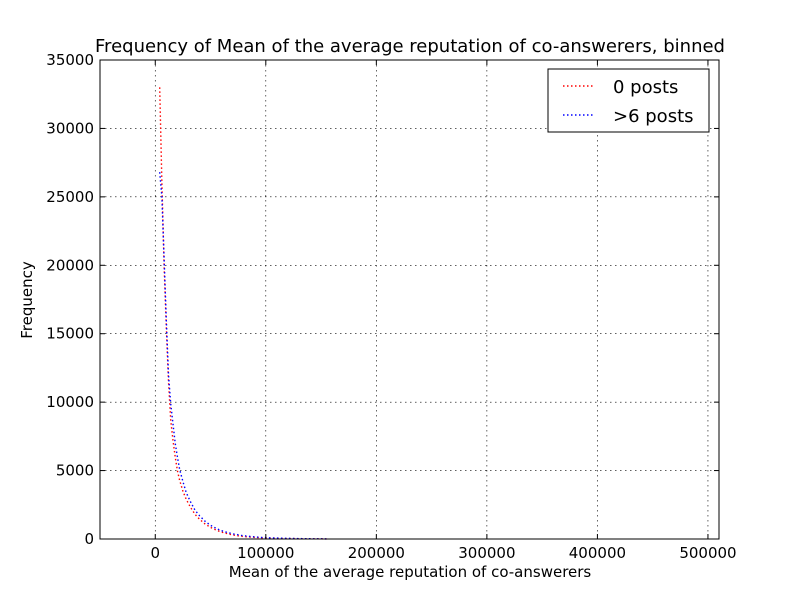  What do you see at coordinates (70, 334) in the screenshot?
I see `y-tick-label: 15000` at bounding box center [70, 334].